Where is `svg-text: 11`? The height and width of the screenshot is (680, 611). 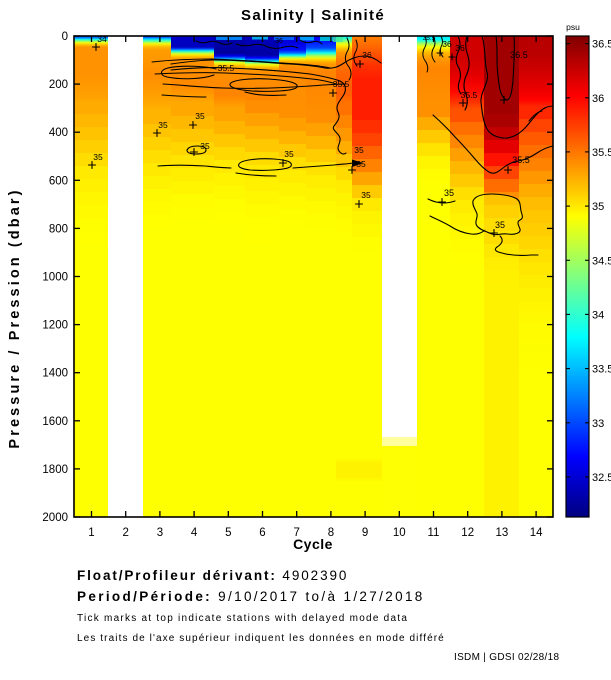
svg-text: 11 is located at coordinates (434, 533).